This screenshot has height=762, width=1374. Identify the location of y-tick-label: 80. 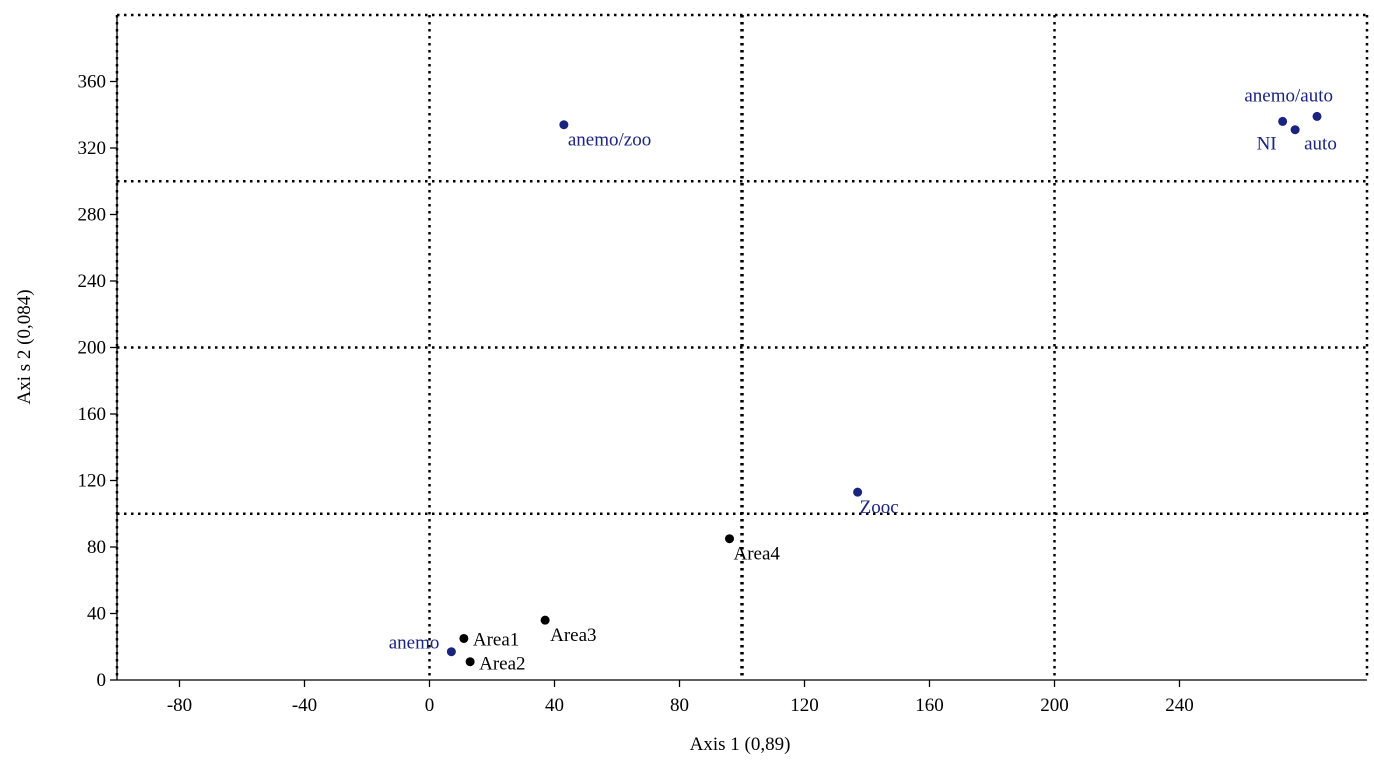
(96, 547).